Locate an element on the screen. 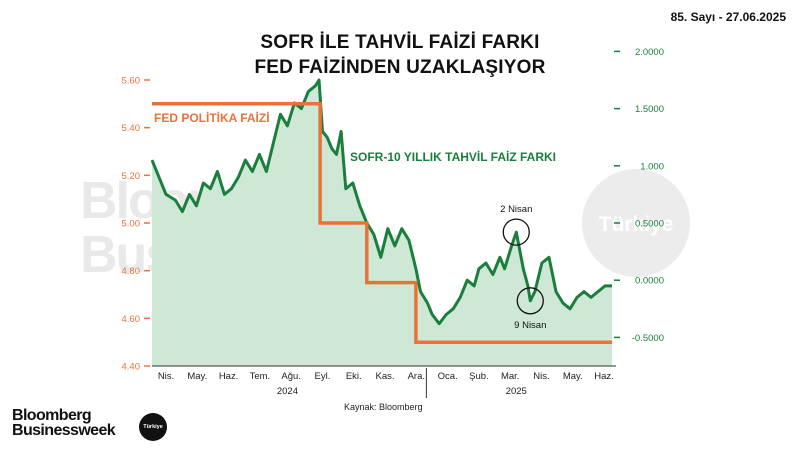 The width and height of the screenshot is (800, 450). right-tick-label: 1.000 is located at coordinates (652, 166).